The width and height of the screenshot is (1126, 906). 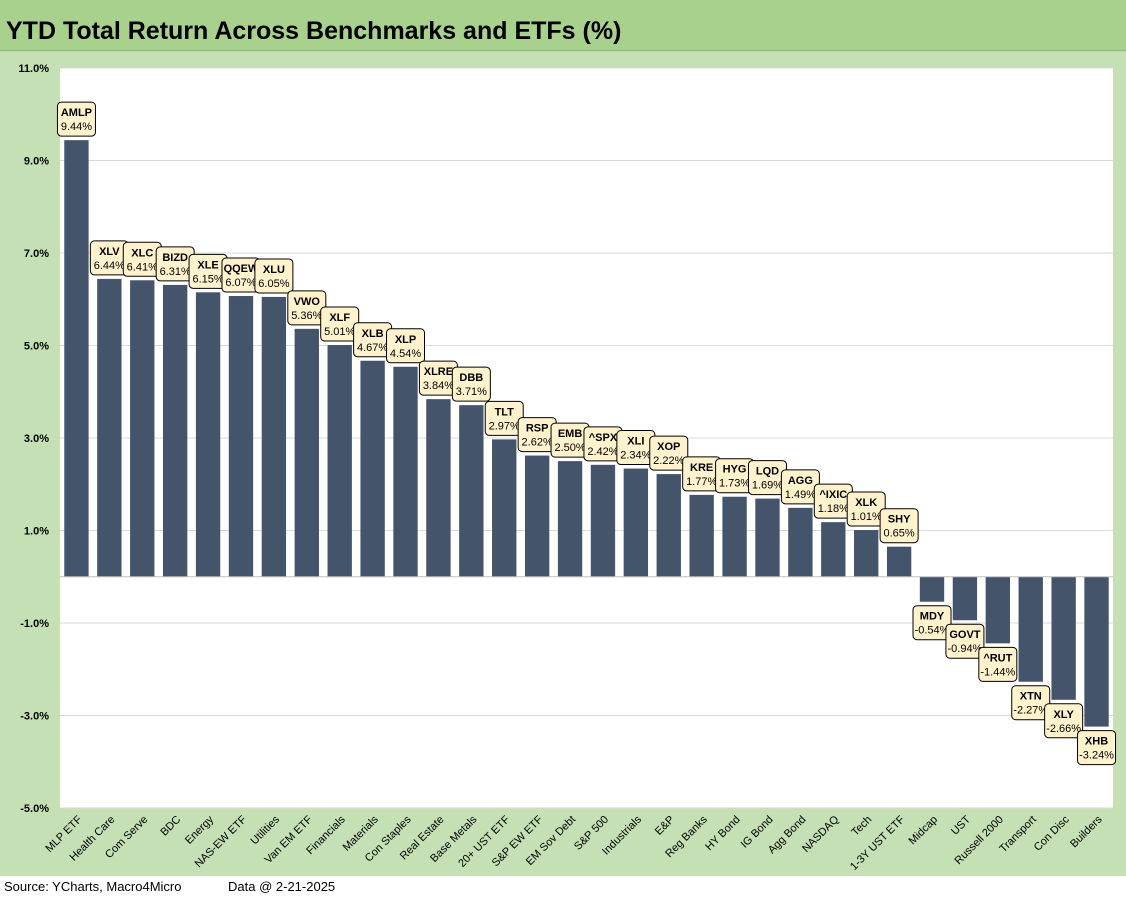 I want to click on x-category-label: HY Bond, so click(x=722, y=833).